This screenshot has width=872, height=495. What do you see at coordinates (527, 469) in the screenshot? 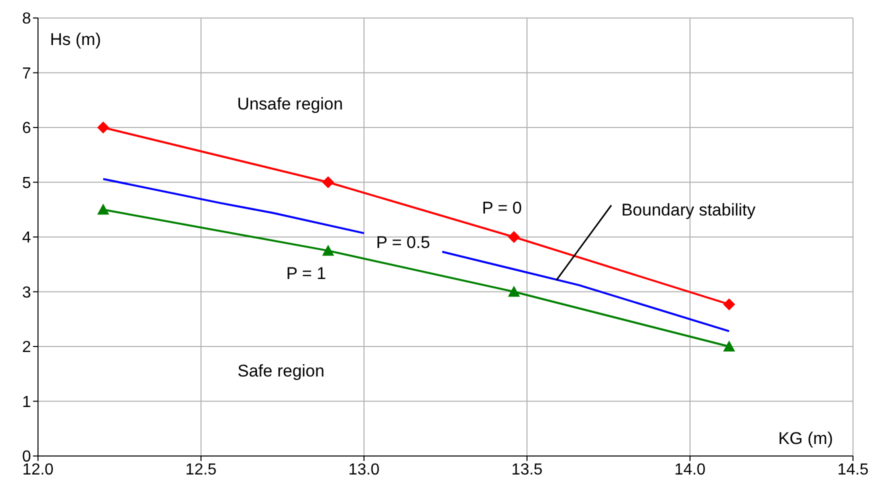
I see `x-tick-label: 13.5` at bounding box center [527, 469].